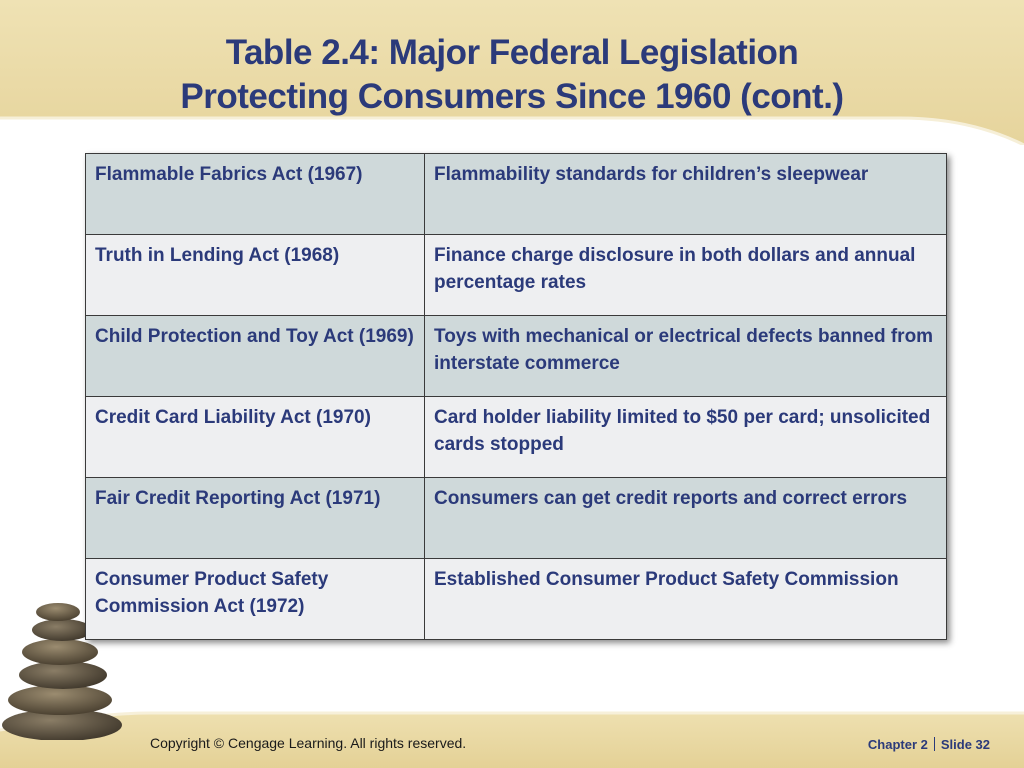 The width and height of the screenshot is (1024, 768). I want to click on slide-title-line-1: Table 2.4: Major Federal Legislation, so click(512, 52).